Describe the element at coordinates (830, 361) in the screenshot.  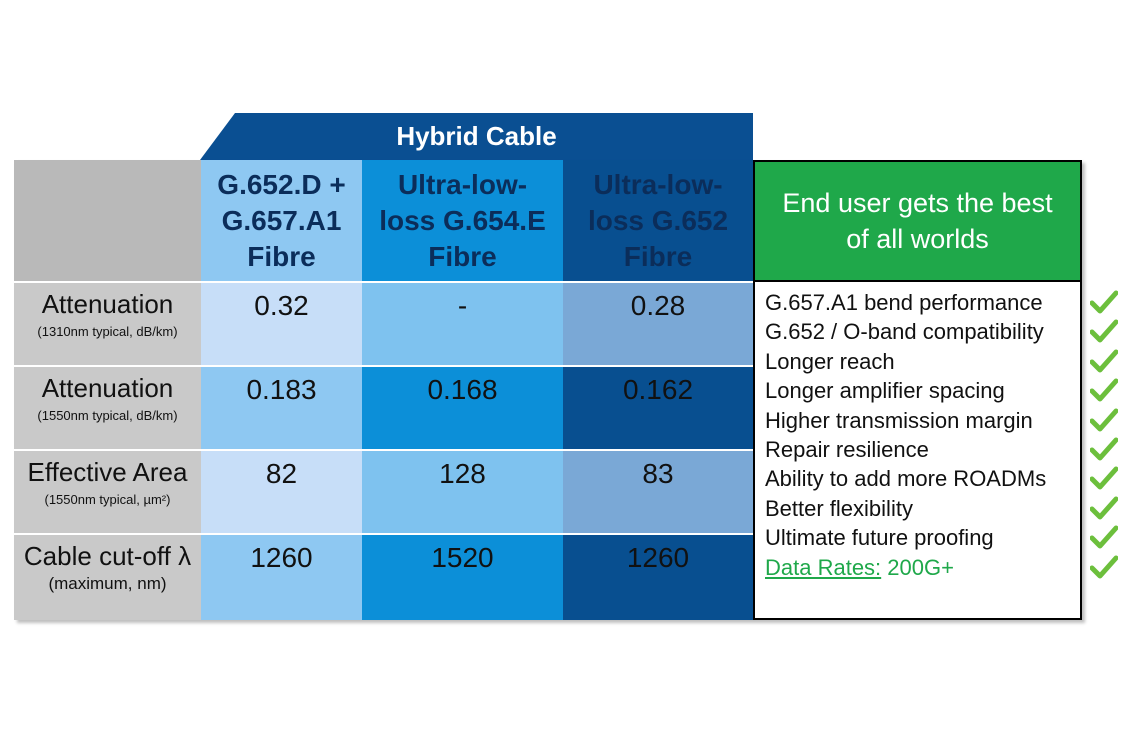
I see `benefit-item: Longer reach` at that location.